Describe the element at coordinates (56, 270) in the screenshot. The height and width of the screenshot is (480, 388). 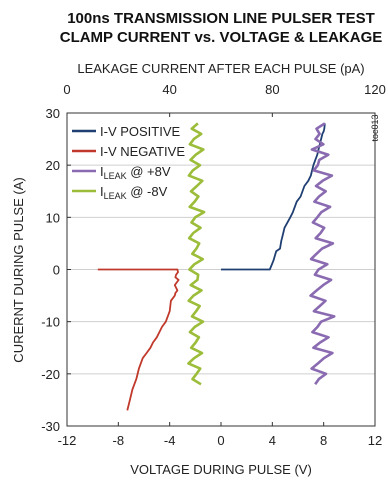
I see `y-tick-label: 0` at that location.